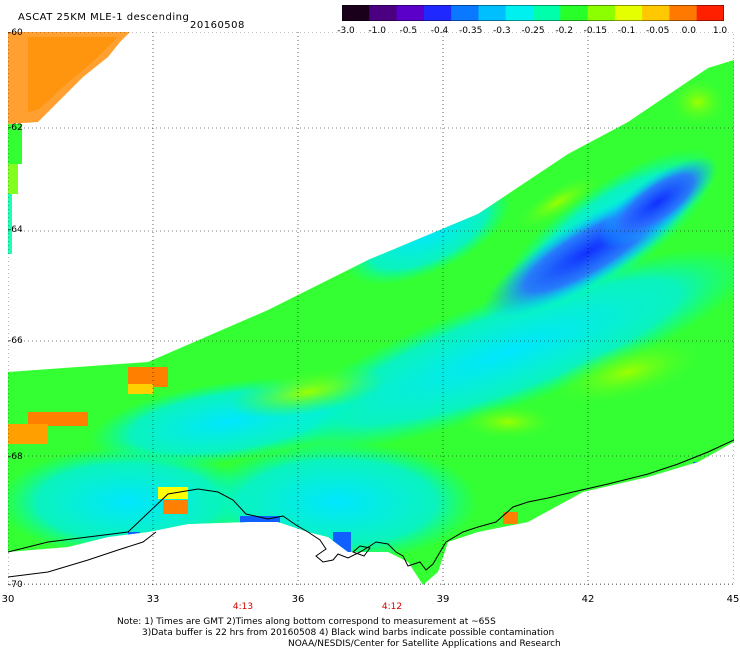 The height and width of the screenshot is (650, 740). What do you see at coordinates (564, 31) in the screenshot?
I see `colorbar-label: -0.2` at bounding box center [564, 31].